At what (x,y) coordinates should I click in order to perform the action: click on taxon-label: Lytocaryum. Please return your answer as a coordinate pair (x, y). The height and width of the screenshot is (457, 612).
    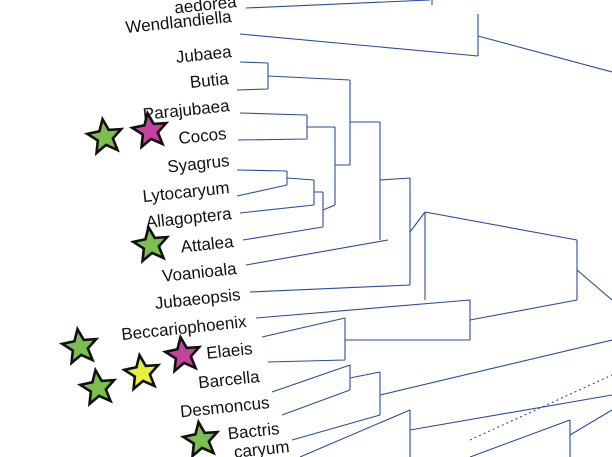
    Looking at the image, I should click on (186, 192).